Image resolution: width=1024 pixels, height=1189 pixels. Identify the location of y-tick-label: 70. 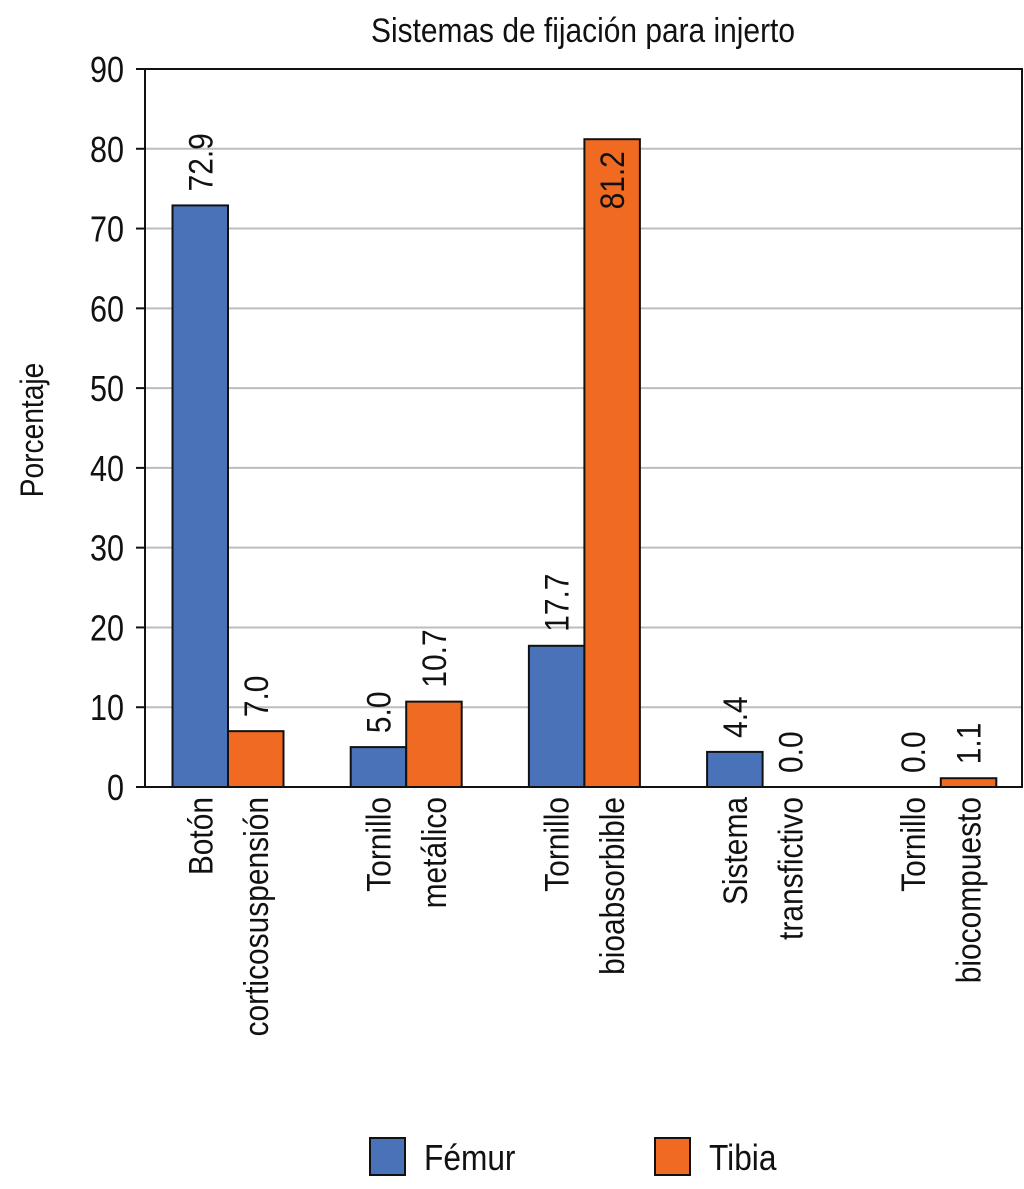
(107, 230).